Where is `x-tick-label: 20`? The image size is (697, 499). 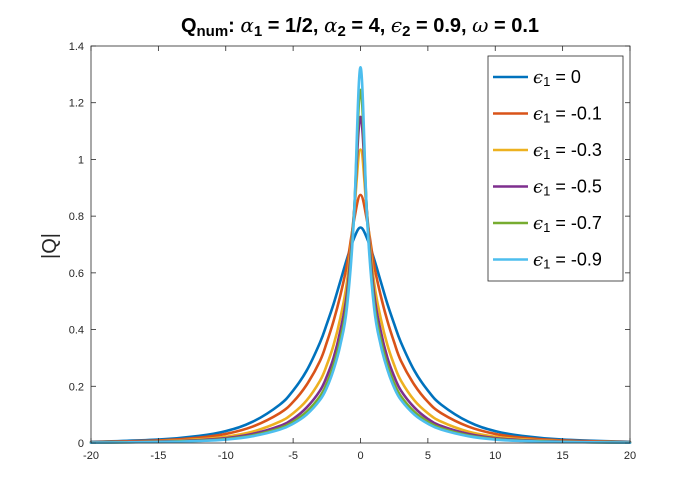 x-tick-label: 20 is located at coordinates (630, 456).